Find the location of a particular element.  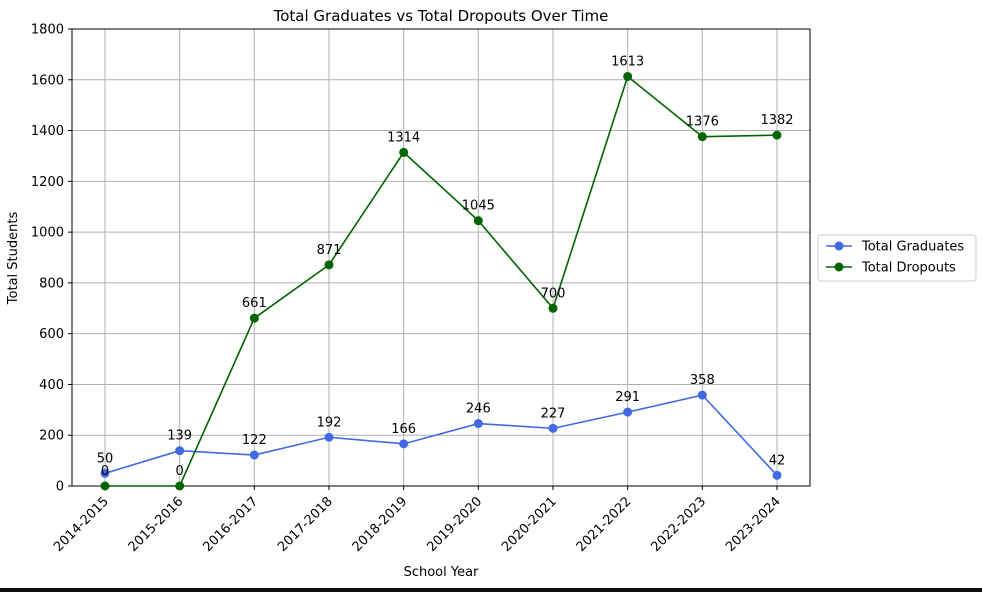

window-bottom-border is located at coordinates (491, 590).